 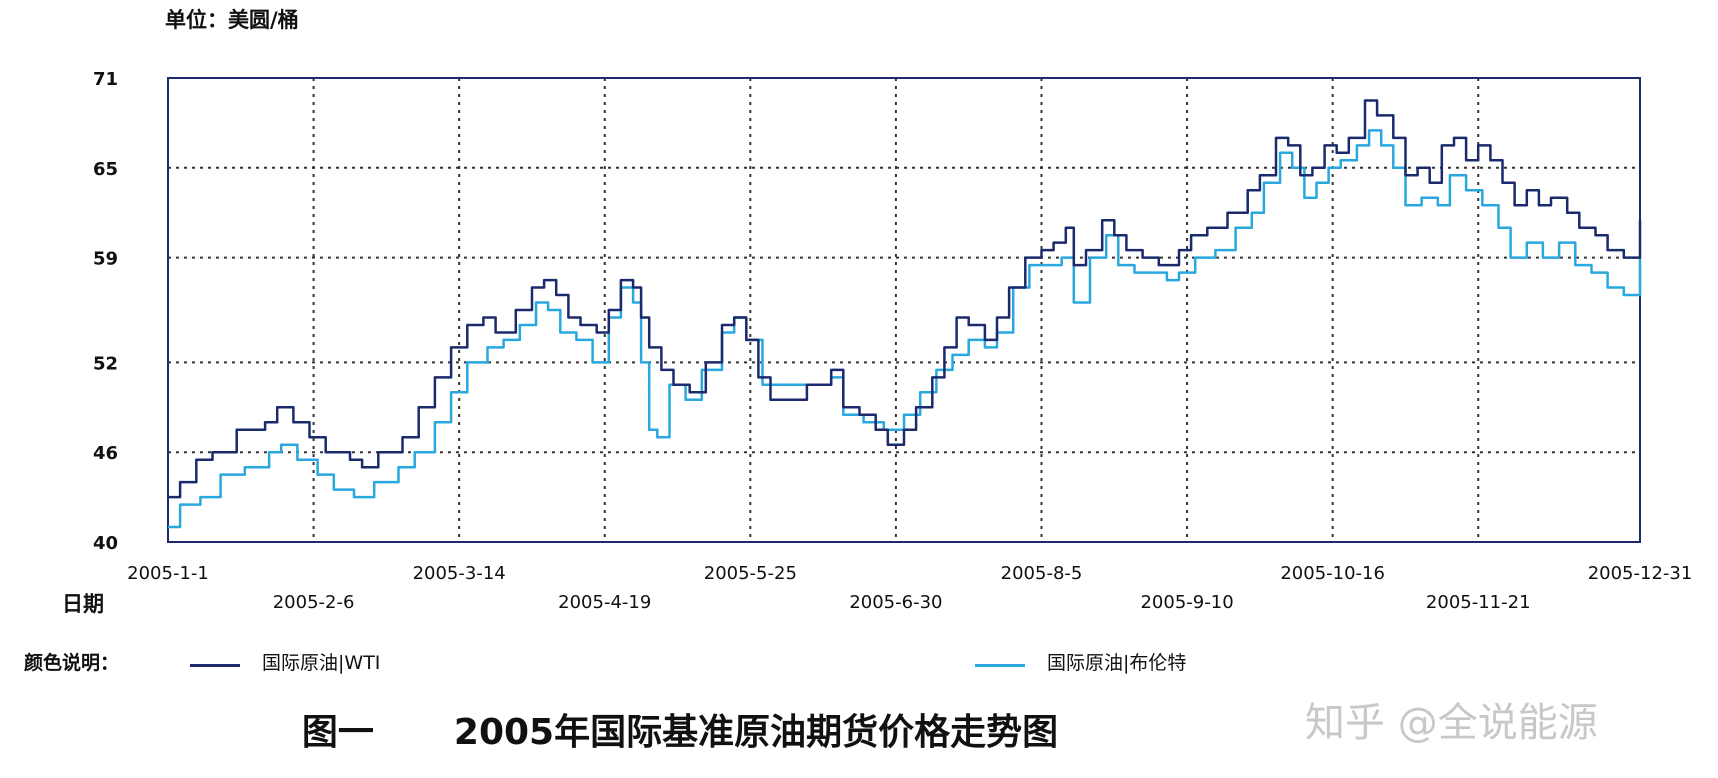 What do you see at coordinates (1478, 602) in the screenshot?
I see `x-tick-label: 2005-11-21` at bounding box center [1478, 602].